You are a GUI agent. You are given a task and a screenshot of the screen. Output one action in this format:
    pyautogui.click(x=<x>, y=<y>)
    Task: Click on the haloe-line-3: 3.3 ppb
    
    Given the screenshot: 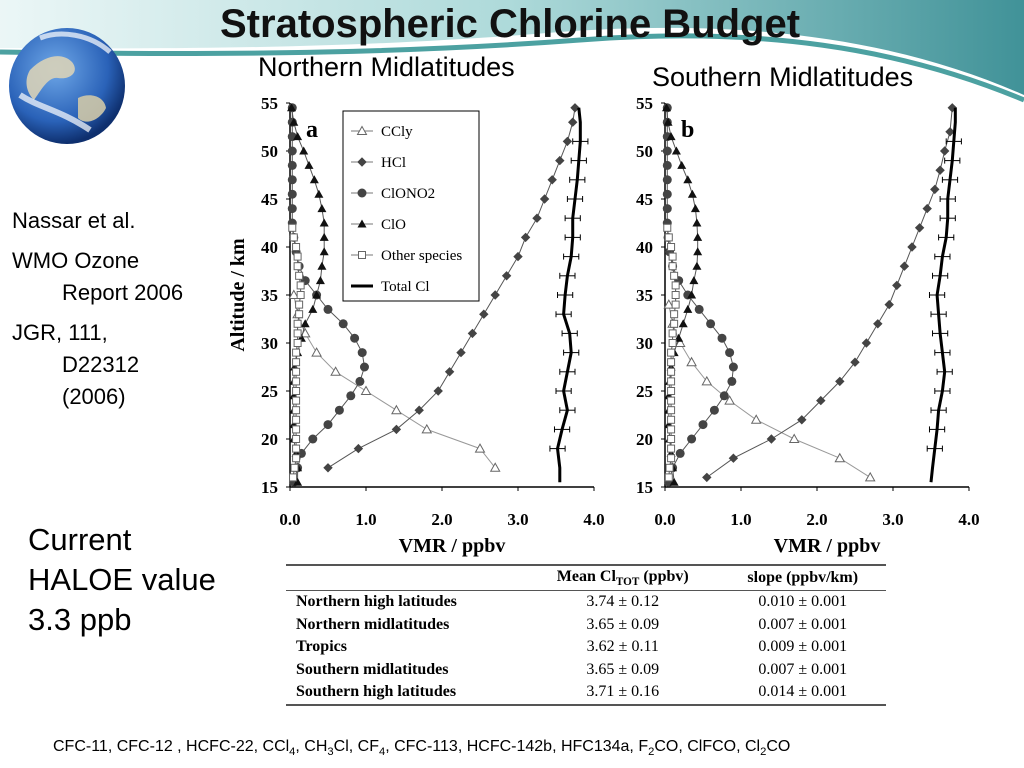 What is the action you would take?
    pyautogui.click(x=80, y=619)
    